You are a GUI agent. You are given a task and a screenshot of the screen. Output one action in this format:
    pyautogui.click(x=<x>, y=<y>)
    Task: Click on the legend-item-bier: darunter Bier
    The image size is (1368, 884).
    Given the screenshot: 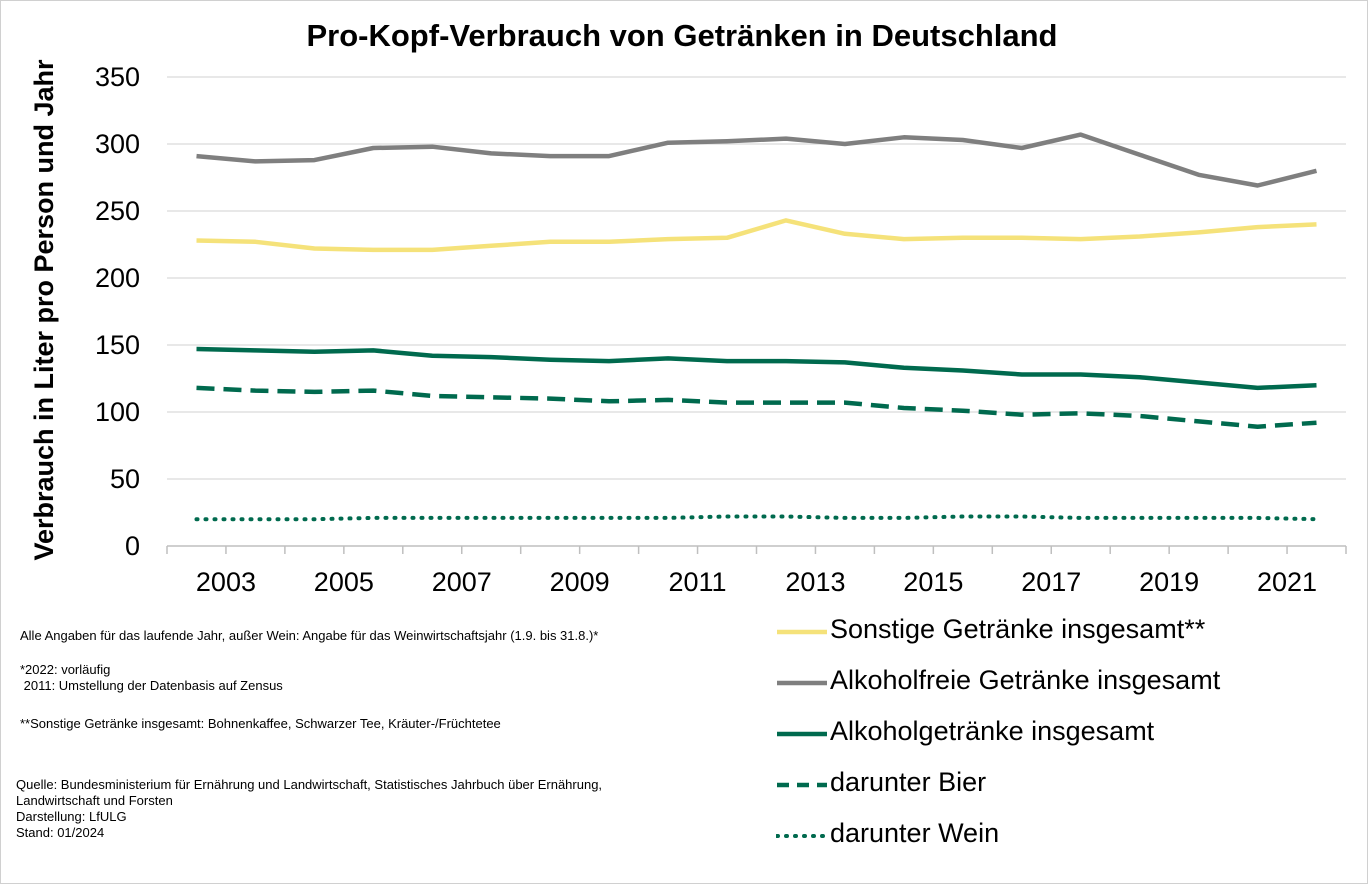 What is the action you would take?
    pyautogui.click(x=1056, y=790)
    